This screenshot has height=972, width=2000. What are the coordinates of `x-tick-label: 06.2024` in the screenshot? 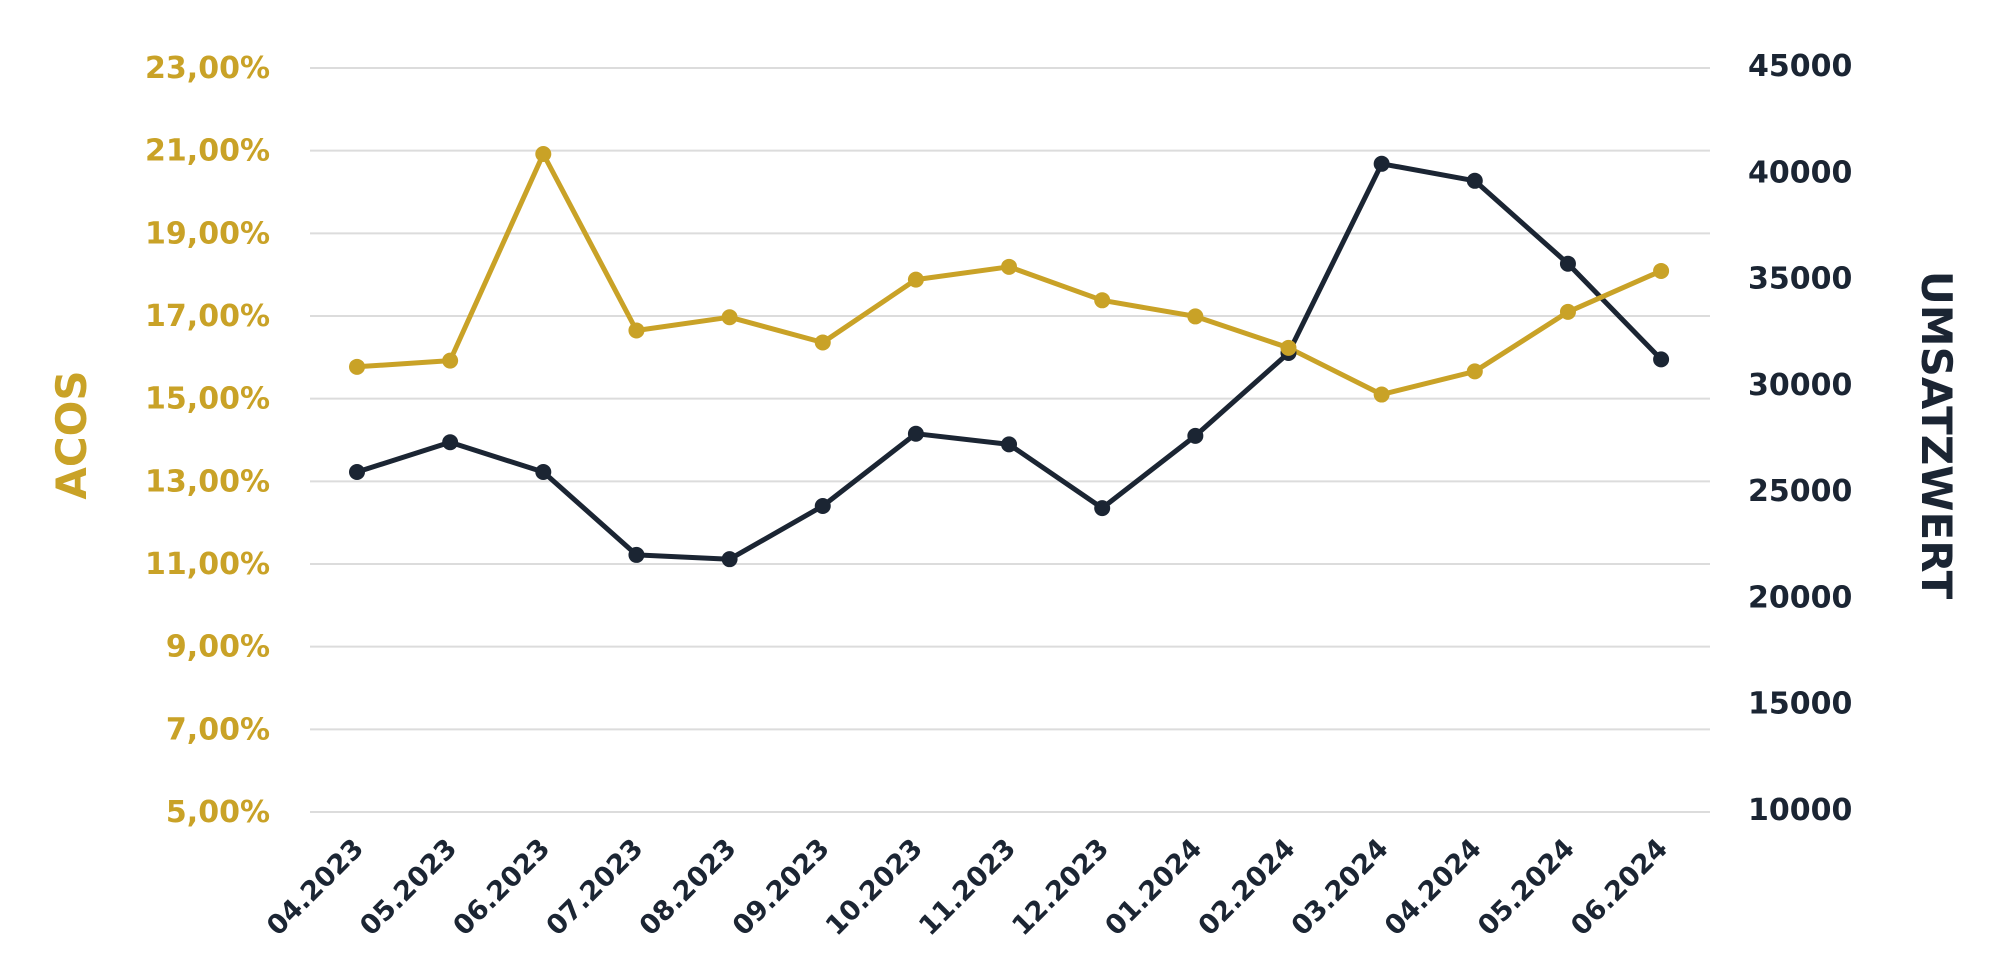 It's located at (1619, 887).